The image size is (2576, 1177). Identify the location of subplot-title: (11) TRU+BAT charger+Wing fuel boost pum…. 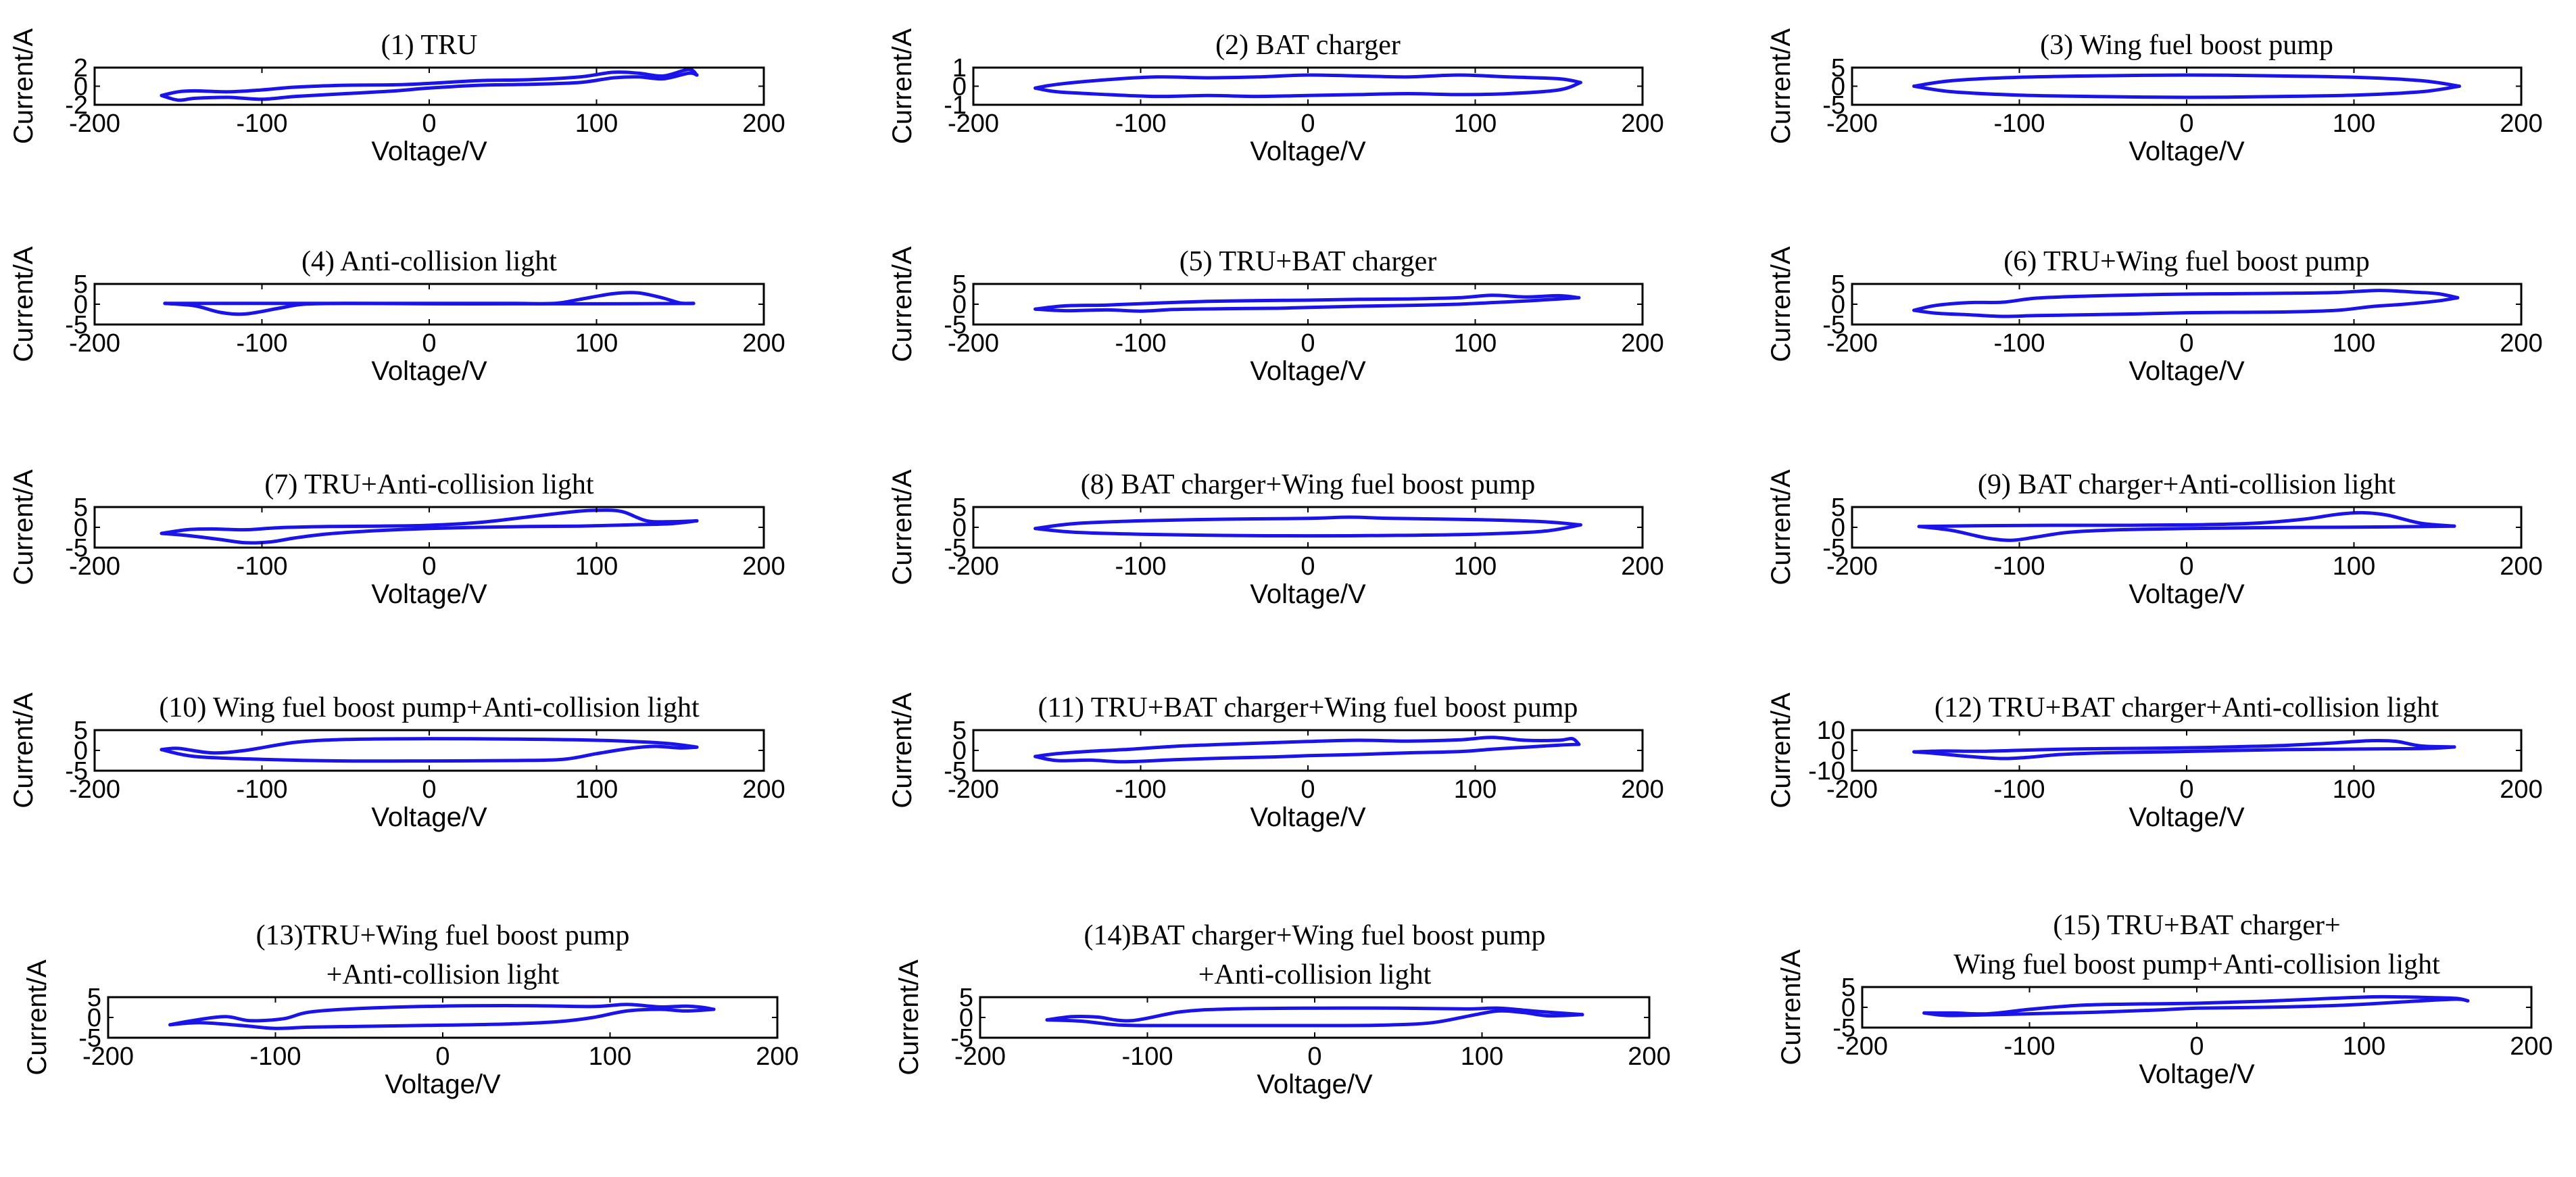
(1308, 707).